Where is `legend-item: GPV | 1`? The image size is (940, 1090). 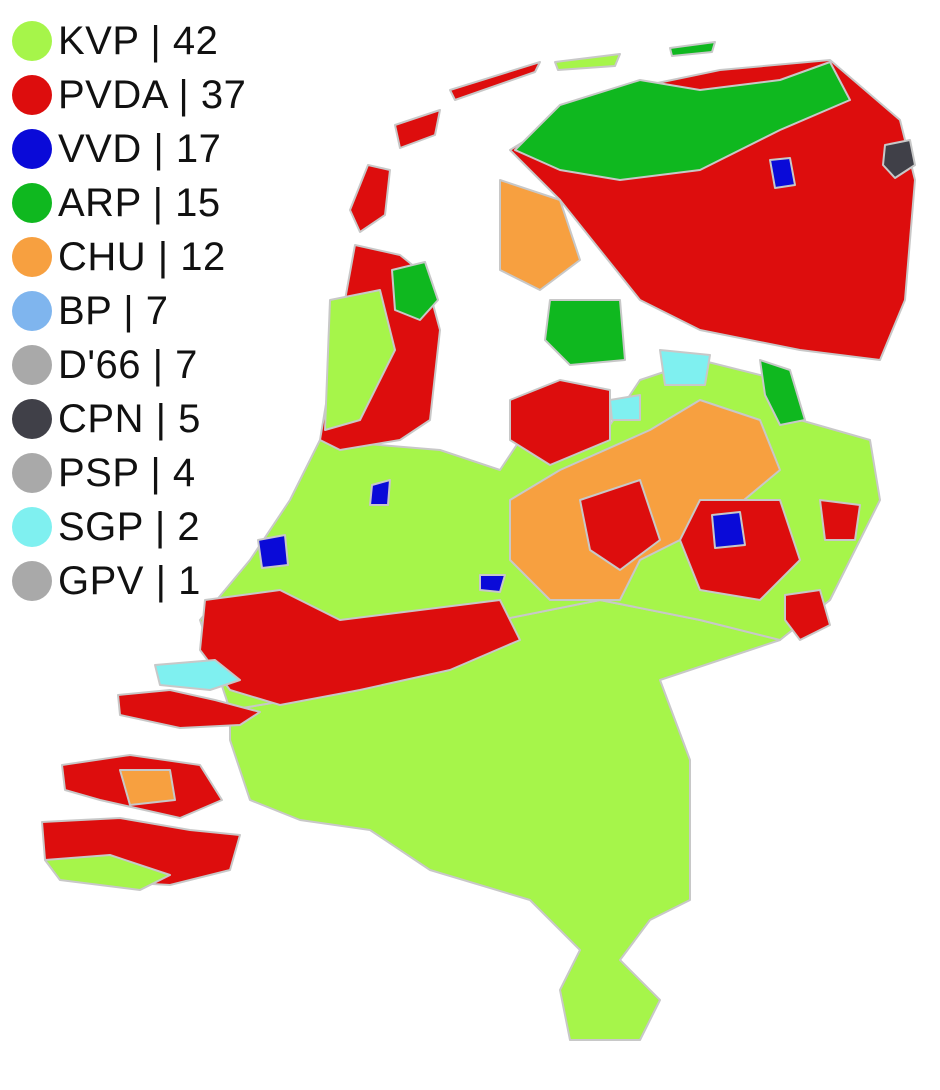 legend-item: GPV | 1 is located at coordinates (129, 581).